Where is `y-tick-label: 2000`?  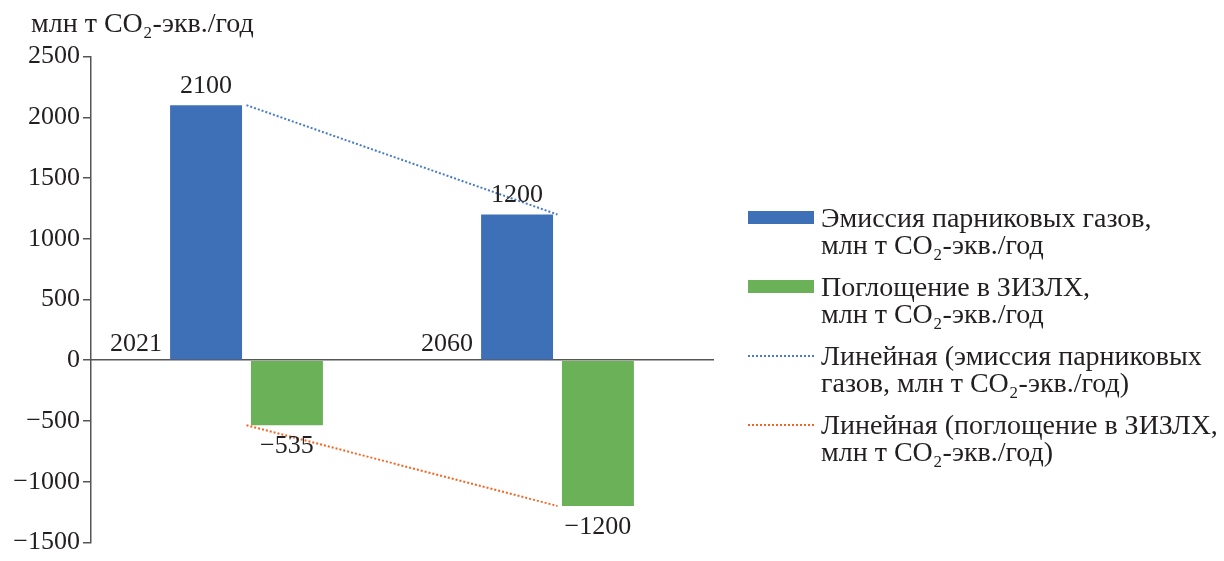
y-tick-label: 2000 is located at coordinates (54, 116).